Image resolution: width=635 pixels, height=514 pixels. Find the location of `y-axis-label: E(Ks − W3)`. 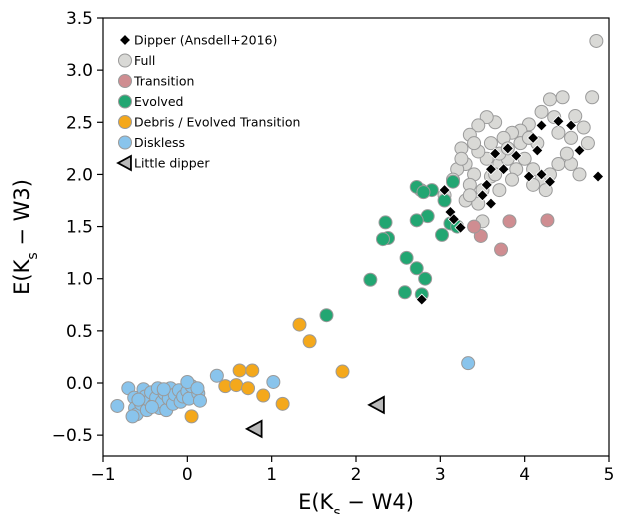

y-axis-label: E(Ks − W3) is located at coordinates (25, 237).